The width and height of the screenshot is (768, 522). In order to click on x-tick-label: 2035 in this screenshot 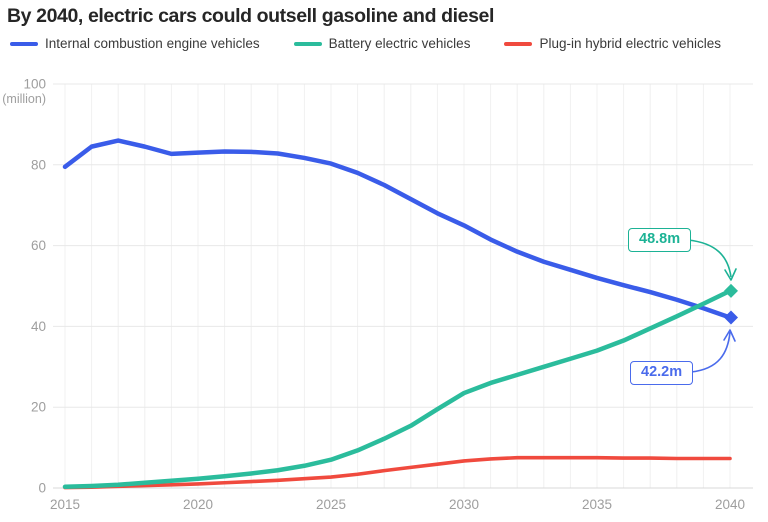, I will do `click(597, 504)`.